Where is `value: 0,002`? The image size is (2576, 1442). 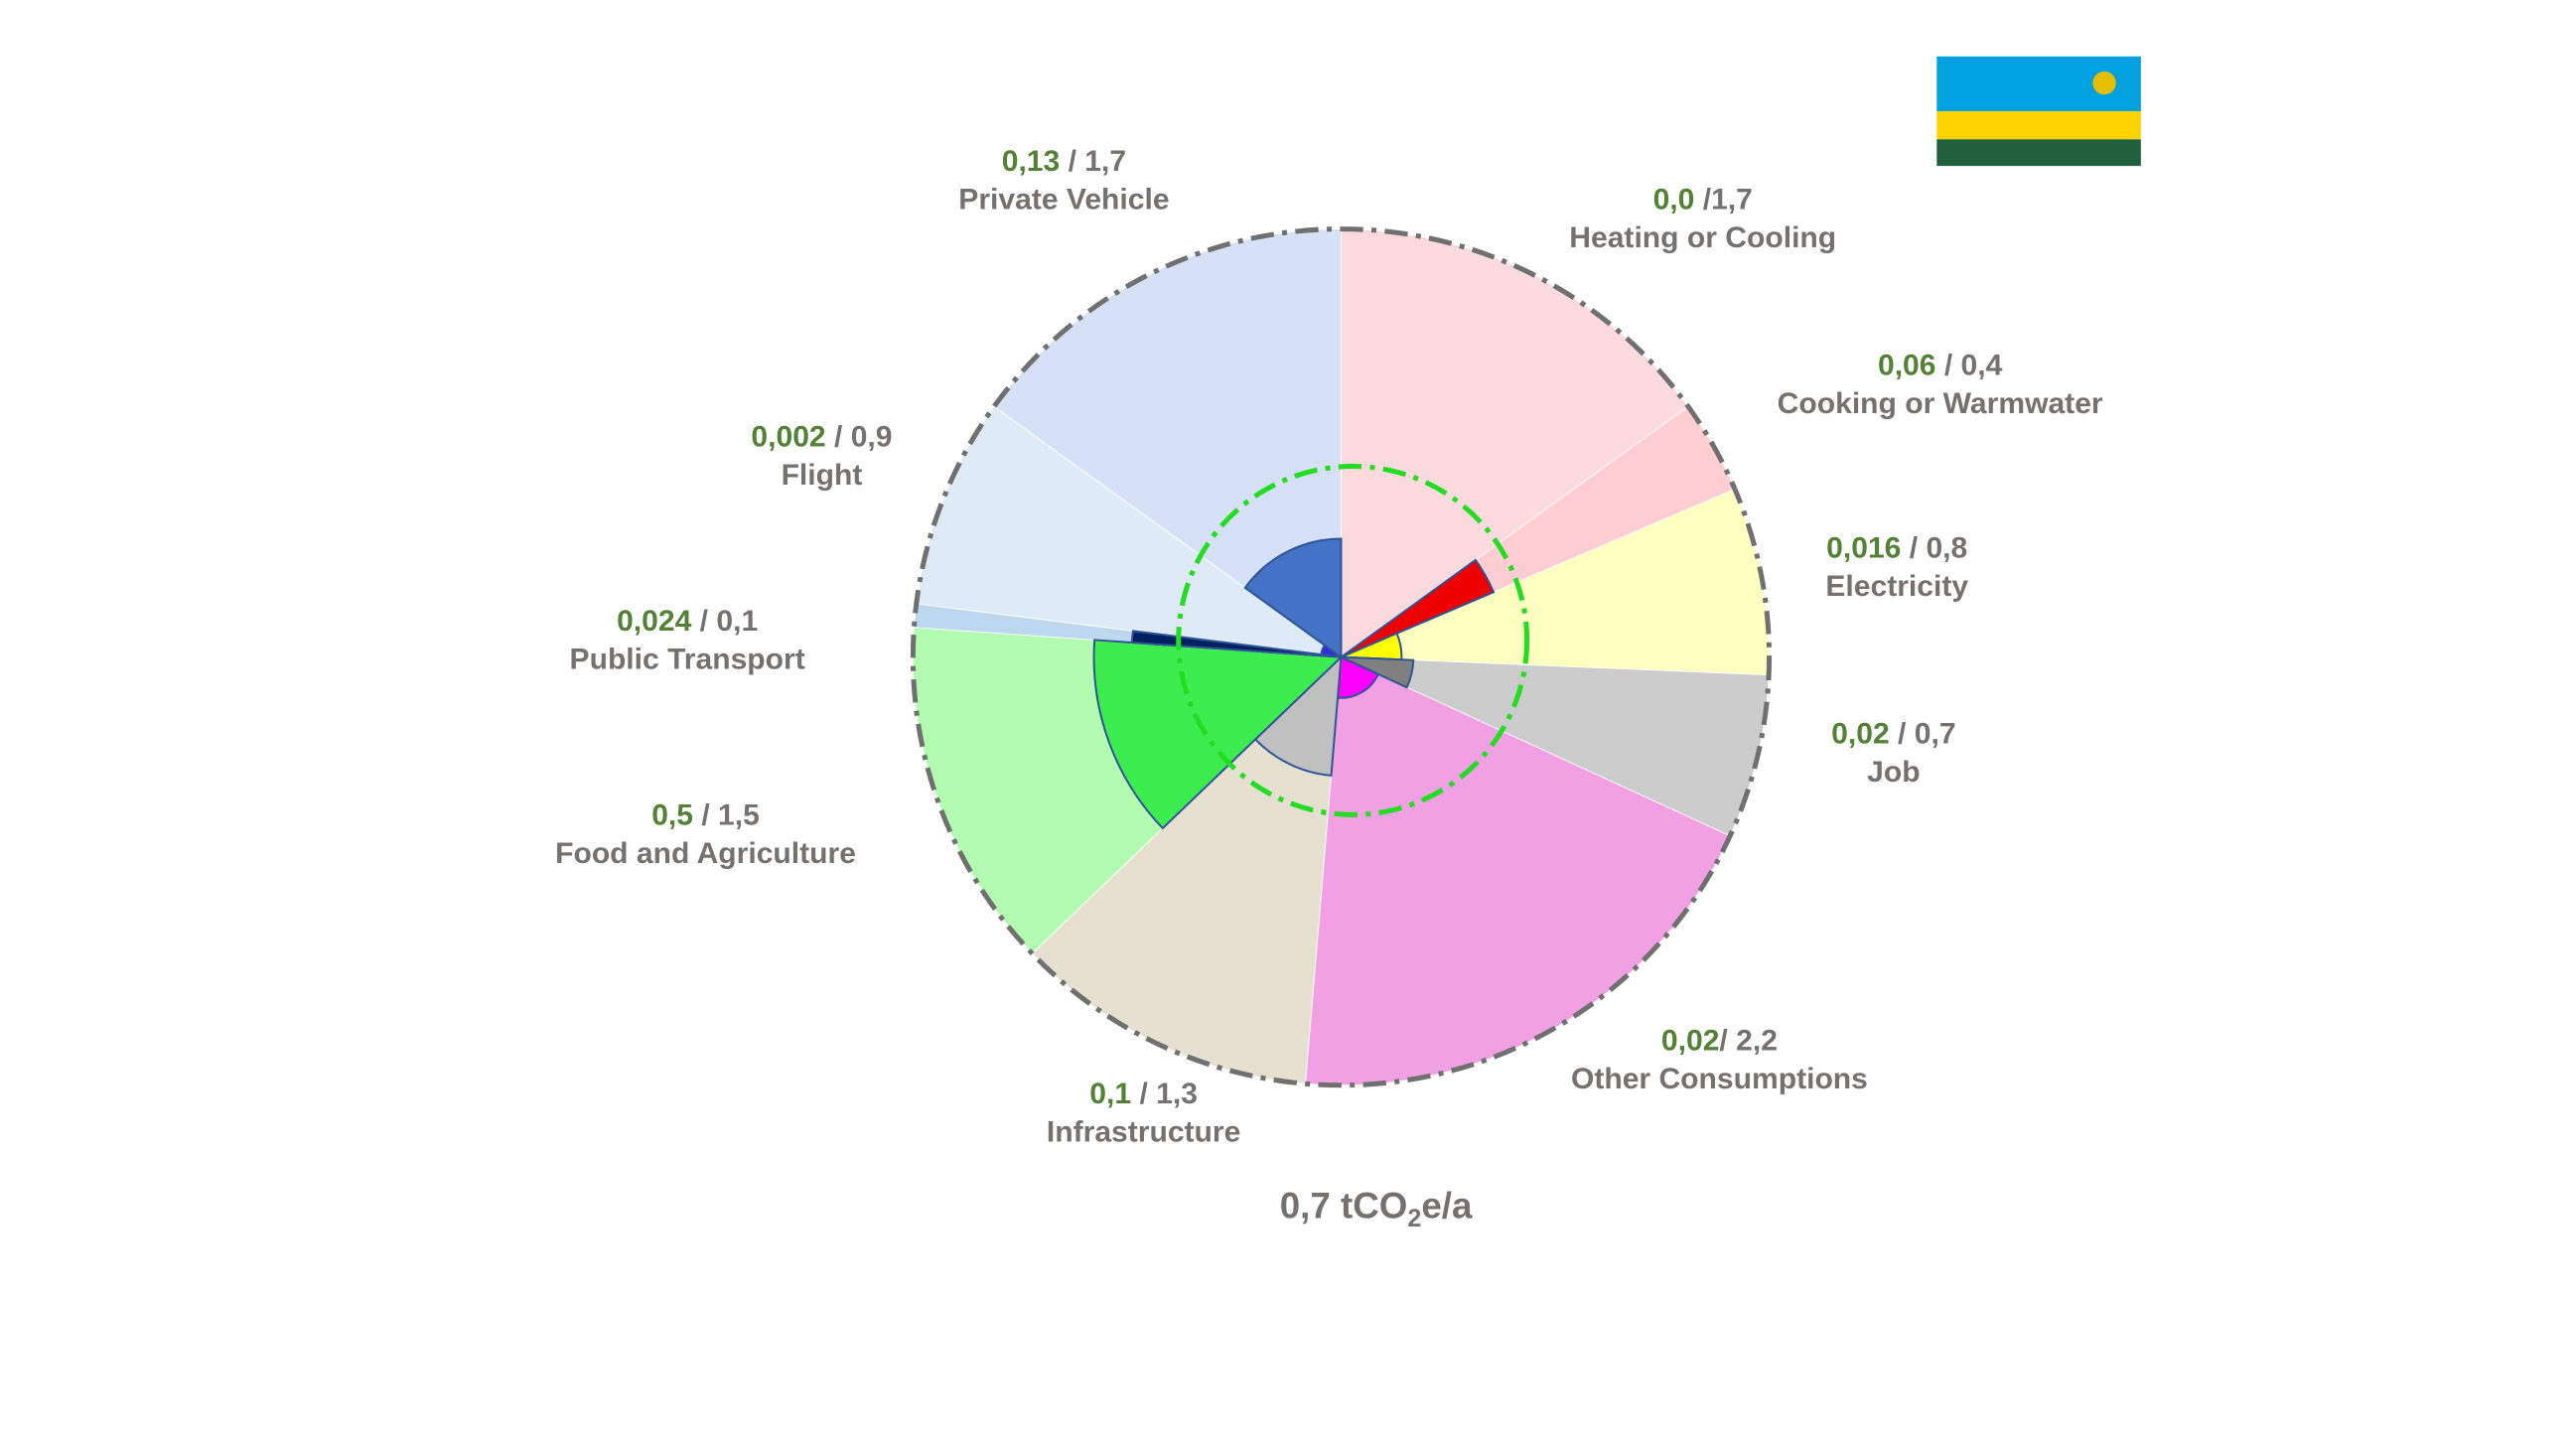 value: 0,002 is located at coordinates (788, 436).